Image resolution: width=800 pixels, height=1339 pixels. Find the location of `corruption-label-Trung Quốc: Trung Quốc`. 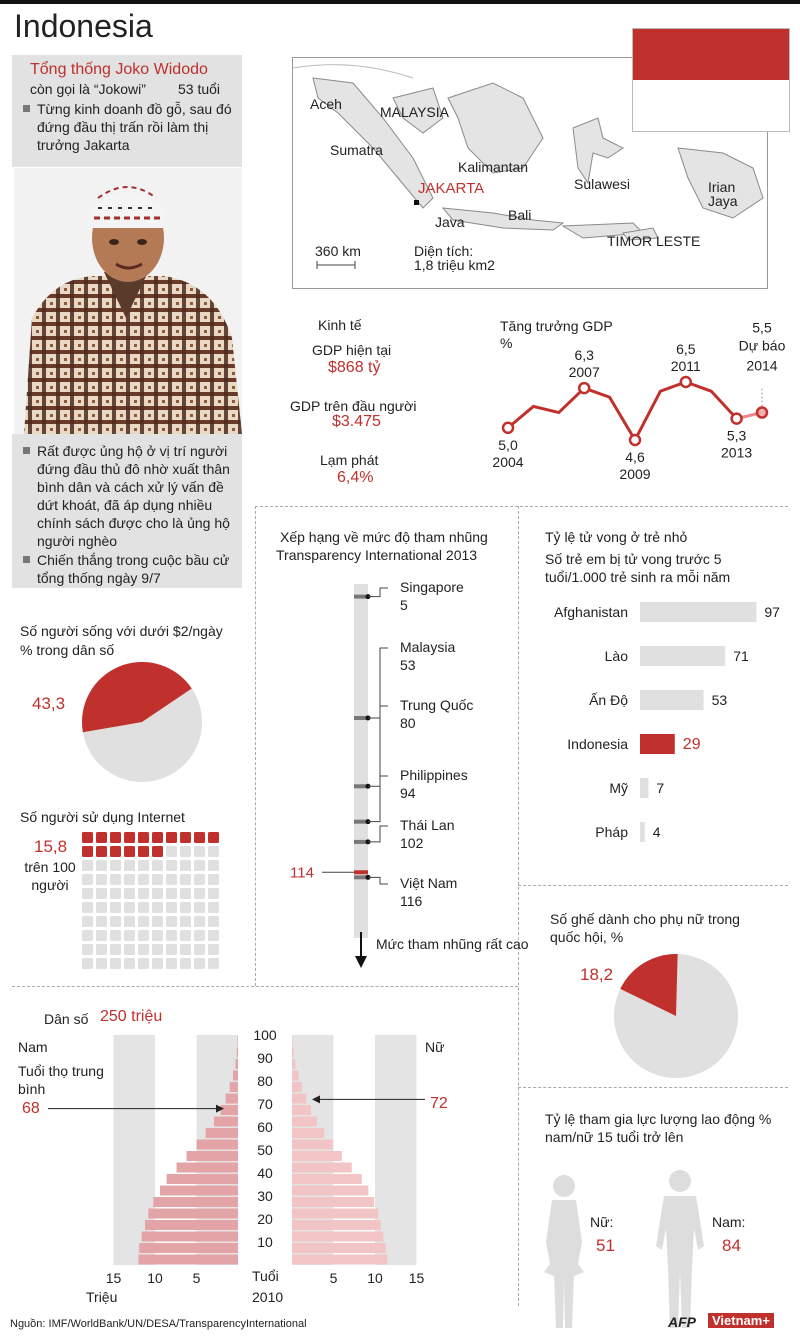

corruption-label-Trung Quốc: Trung Quốc is located at coordinates (436, 705).